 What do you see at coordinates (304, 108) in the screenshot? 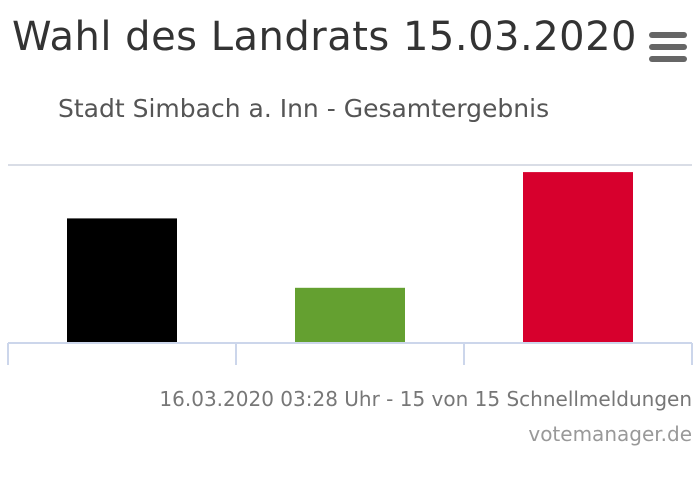
I see `chart-subtitle: Stadt Simbach a. Inn - Gesamtergebnis` at bounding box center [304, 108].